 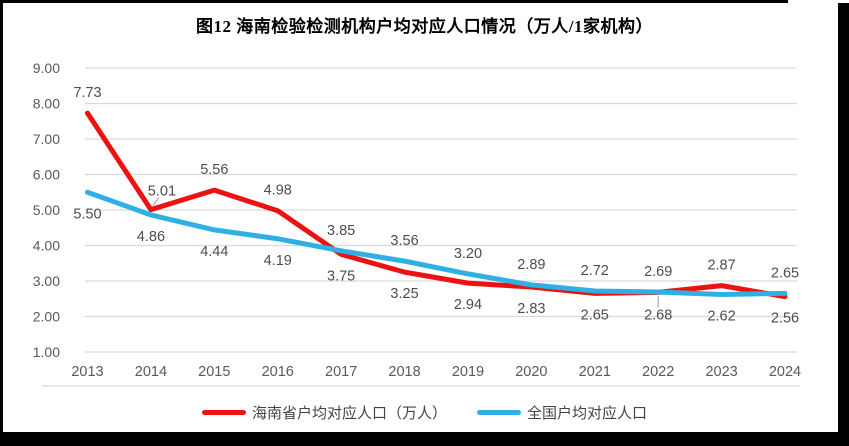 I want to click on legend-label-hainan: 海南省户均对应人口（万人）, so click(x=349, y=413).